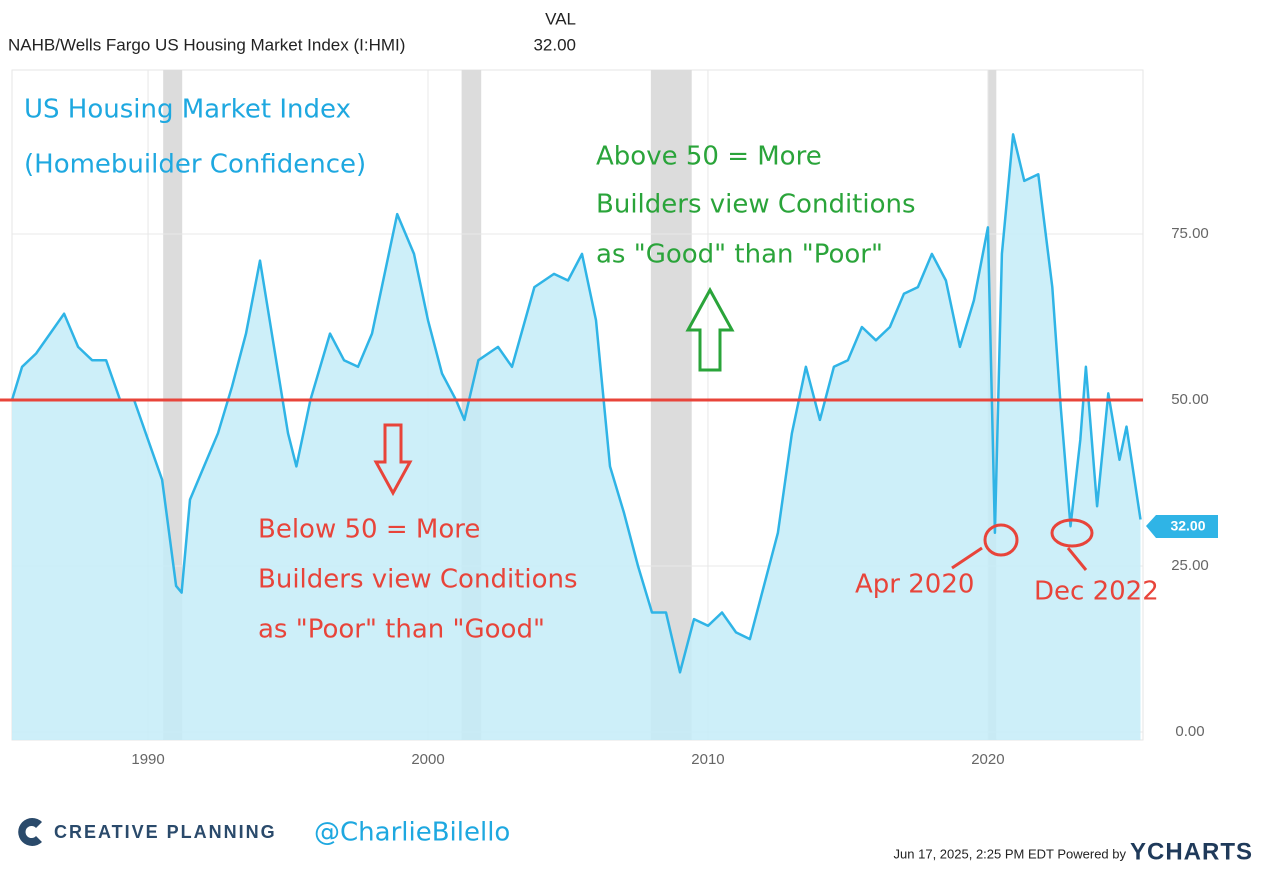 This screenshot has width=1280, height=873. Describe the element at coordinates (412, 833) in the screenshot. I see `handle: @CharlieBilello` at that location.